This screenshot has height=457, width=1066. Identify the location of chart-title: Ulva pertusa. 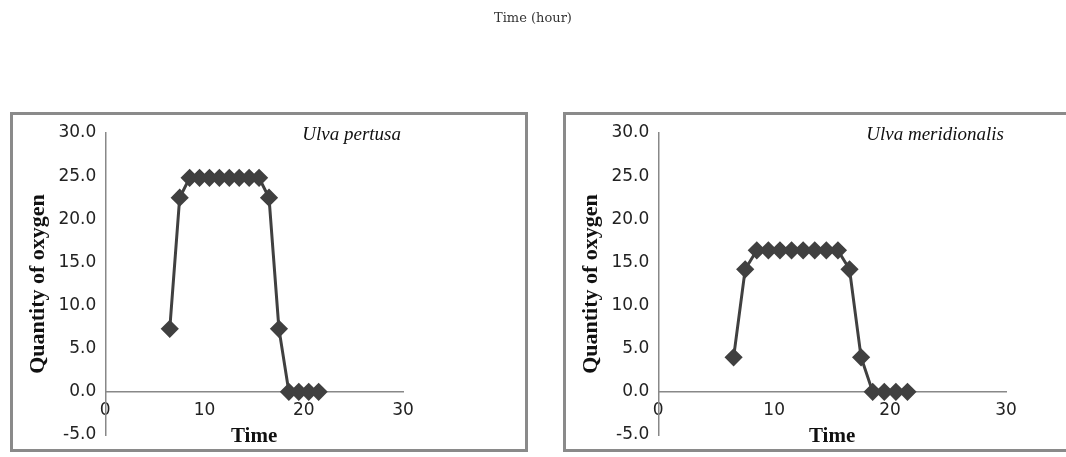
(351, 133).